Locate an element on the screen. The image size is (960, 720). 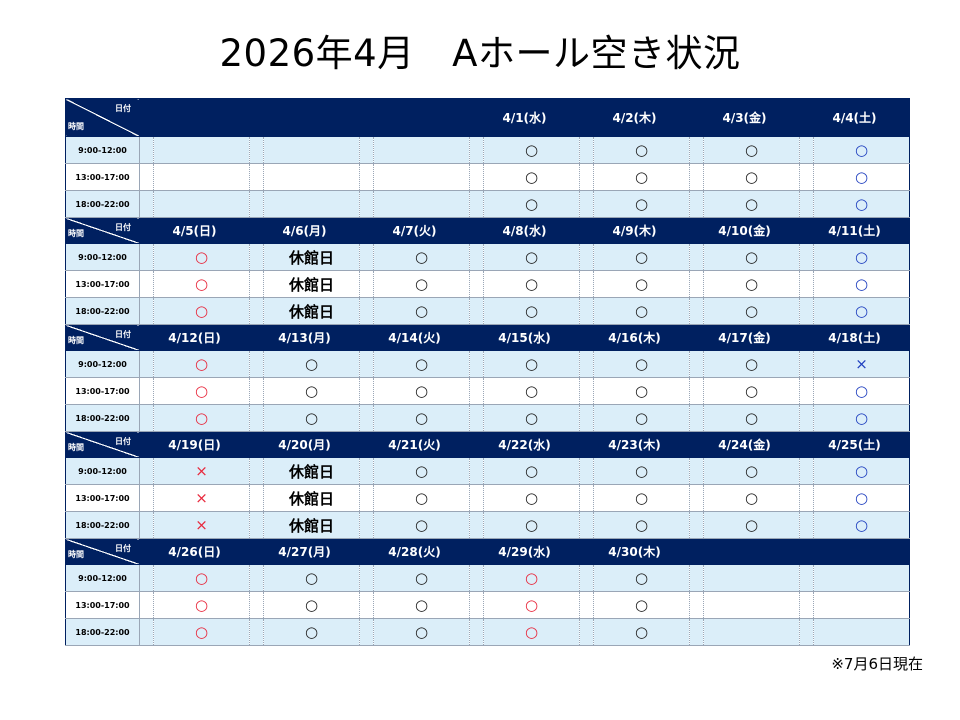
date-header-cell: 4/22(水) is located at coordinates (524, 444).